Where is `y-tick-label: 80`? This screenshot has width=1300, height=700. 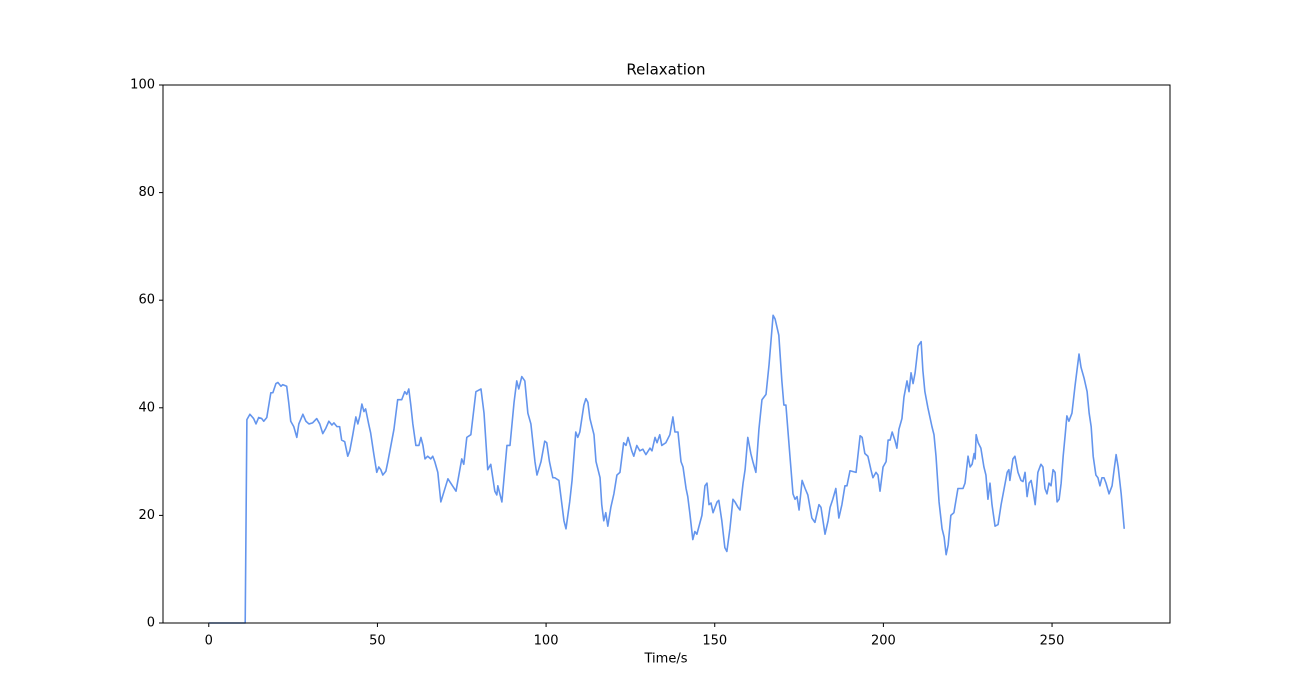
y-tick-label: 80 is located at coordinates (146, 192).